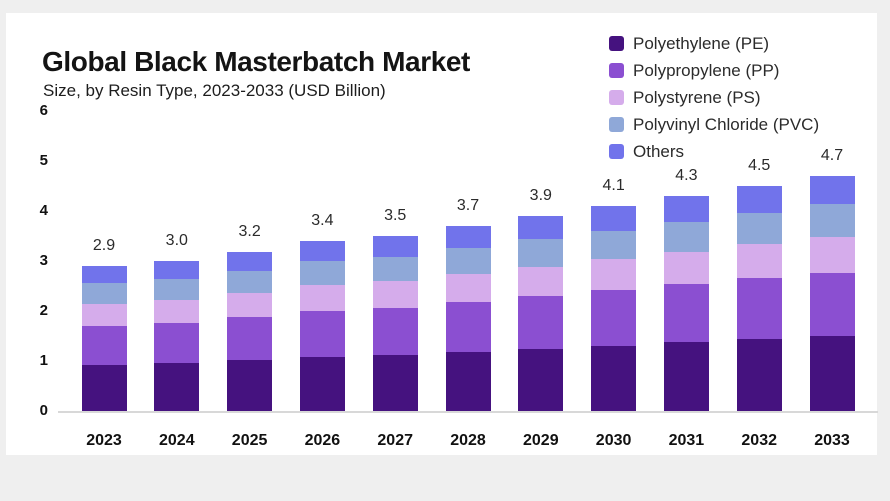  Describe the element at coordinates (686, 175) in the screenshot. I see `bar-total-label: 4.3` at that location.